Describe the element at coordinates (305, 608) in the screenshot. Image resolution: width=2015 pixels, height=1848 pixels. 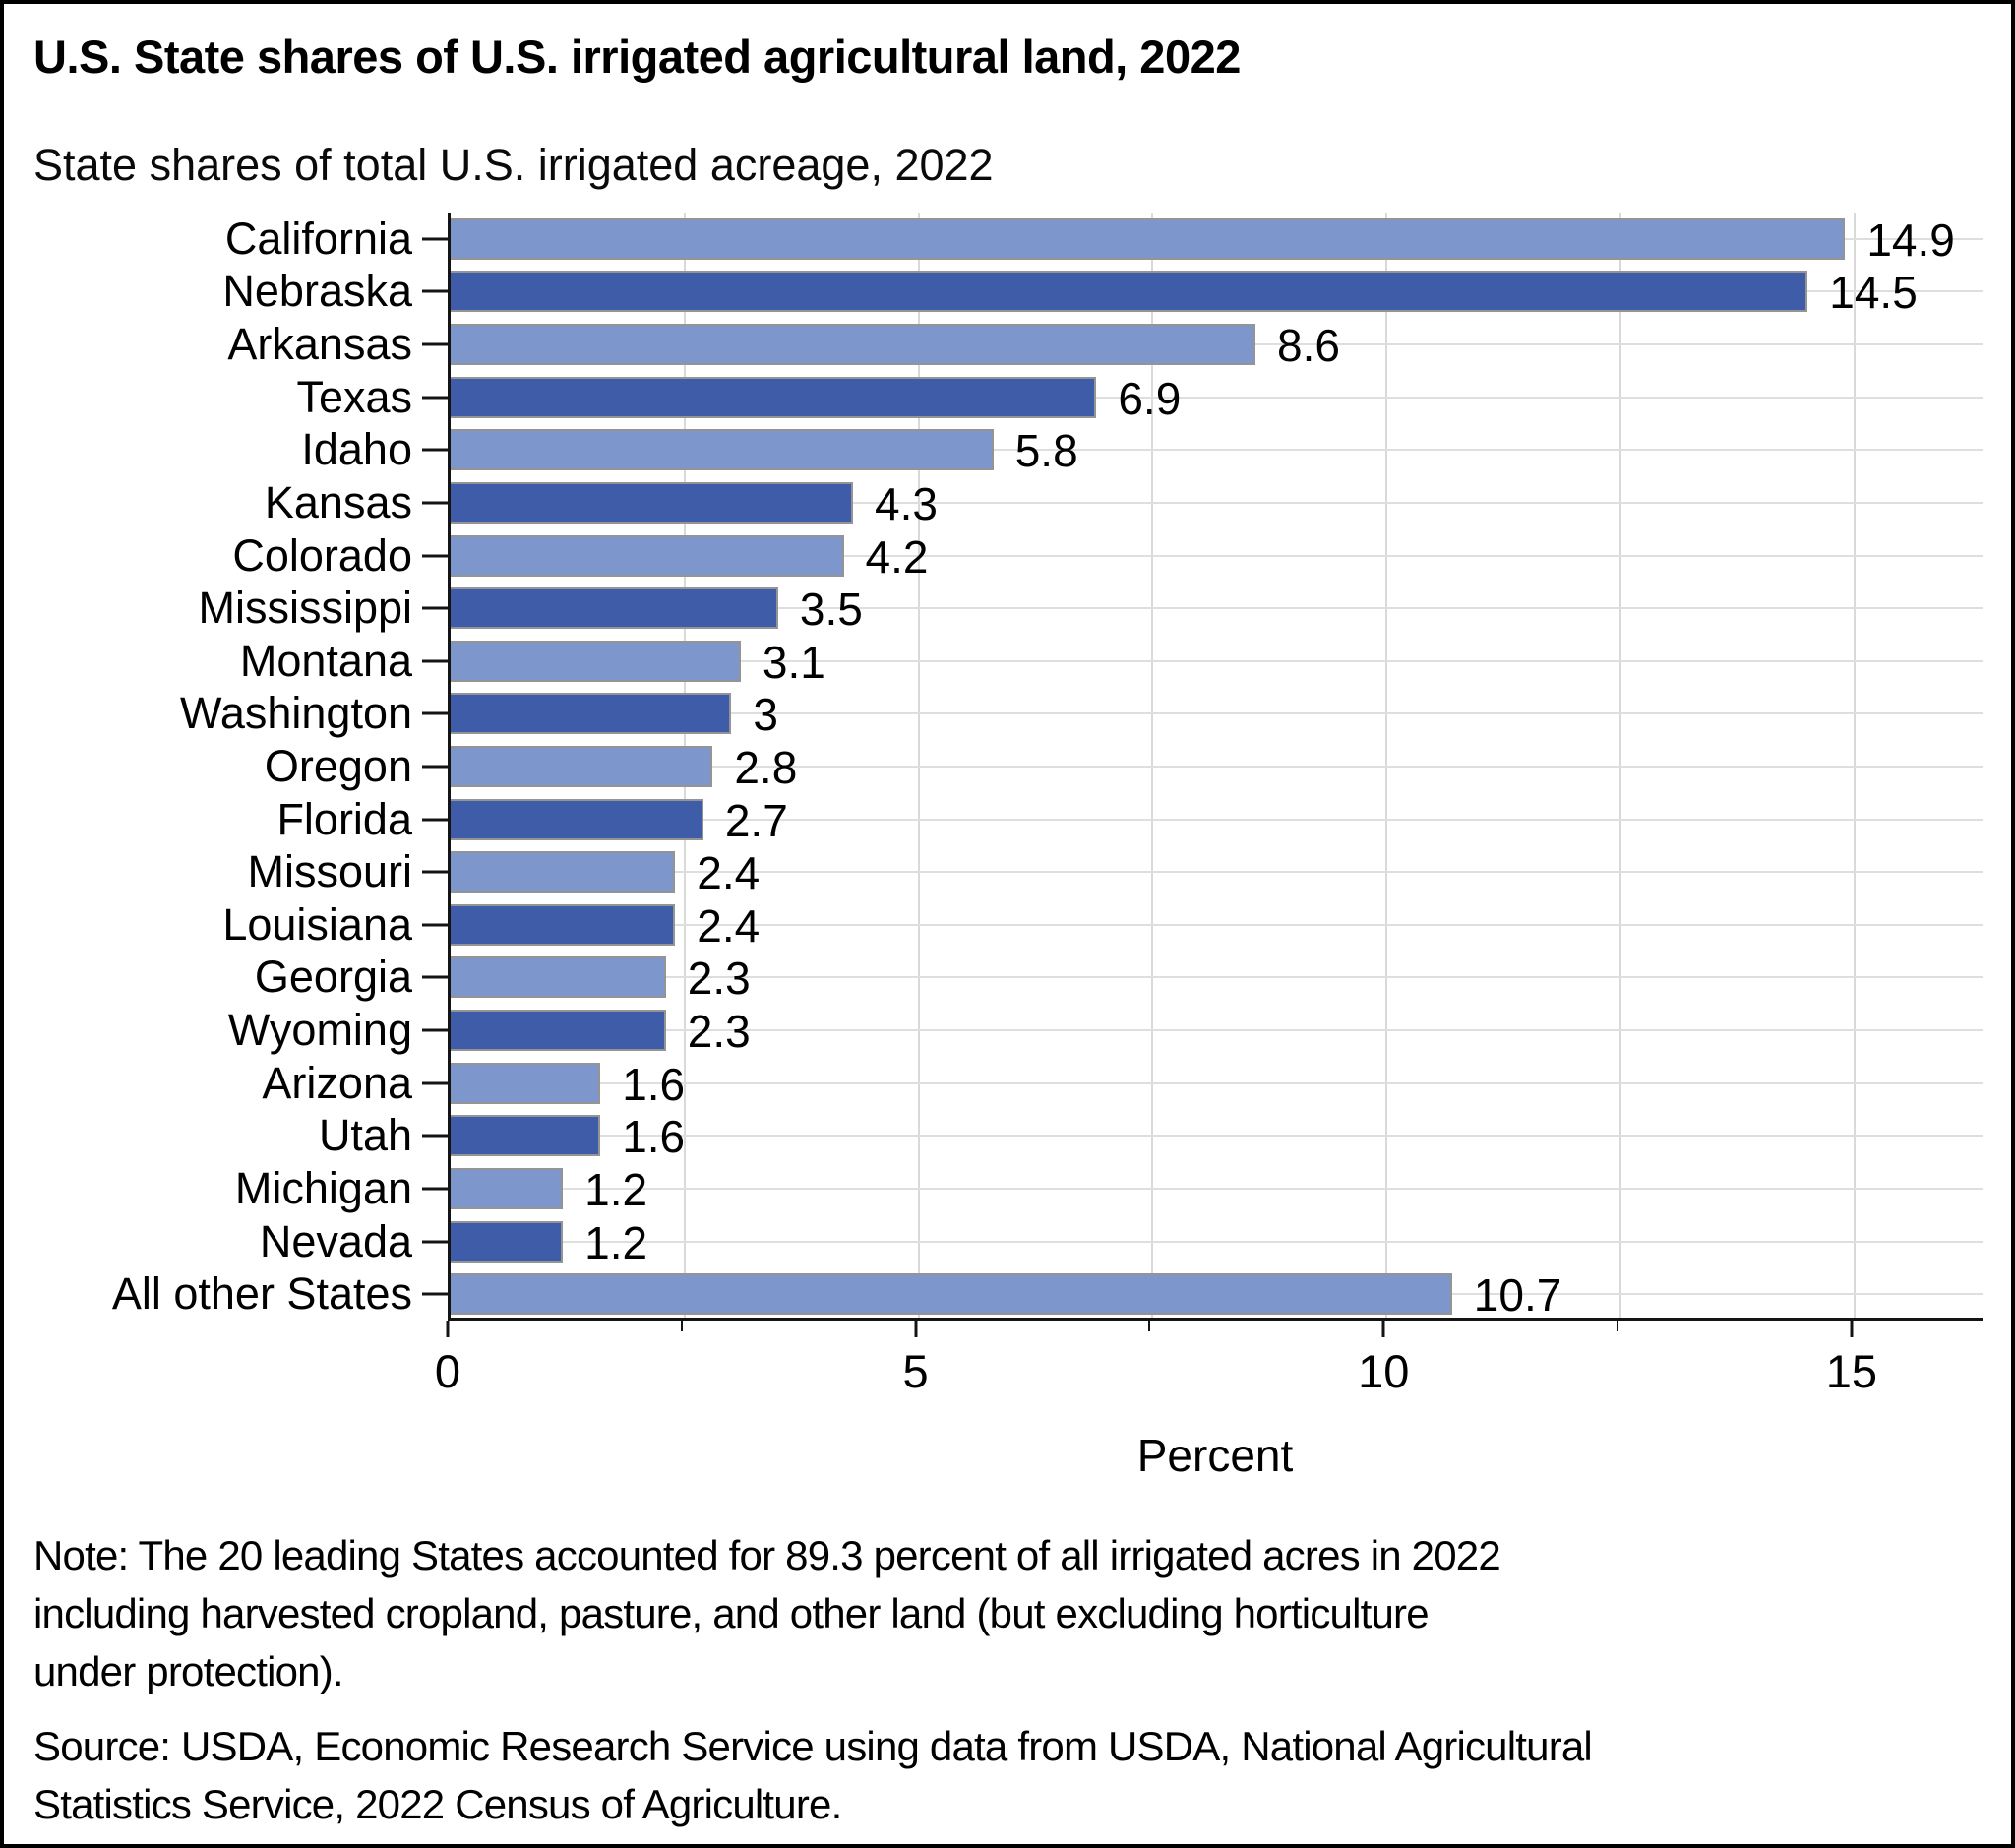
I see `category-label-mississippi: Mississippi` at that location.